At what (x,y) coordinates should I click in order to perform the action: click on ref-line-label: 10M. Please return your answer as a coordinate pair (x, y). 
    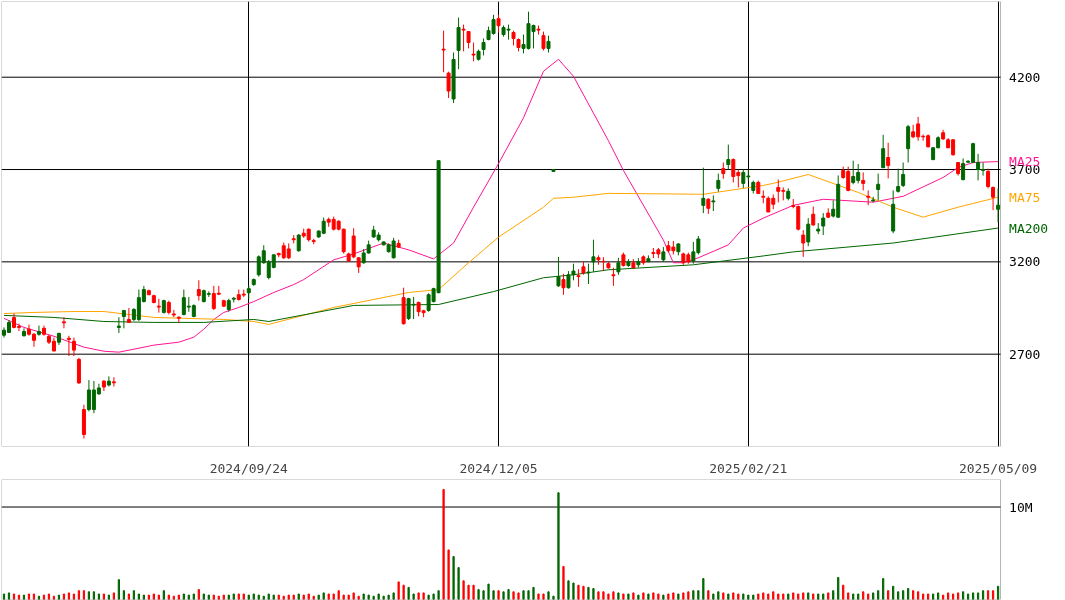
    Looking at the image, I should click on (1021, 507).